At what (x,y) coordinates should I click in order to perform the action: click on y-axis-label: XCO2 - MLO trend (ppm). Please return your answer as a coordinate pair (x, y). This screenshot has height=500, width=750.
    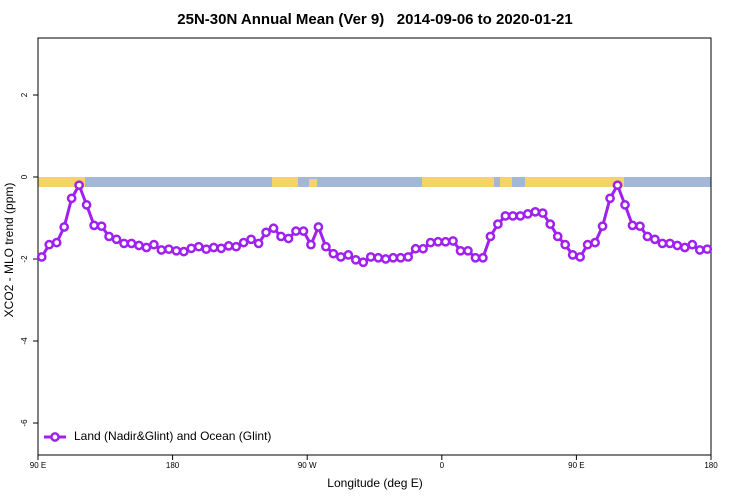
    Looking at the image, I should click on (9, 250).